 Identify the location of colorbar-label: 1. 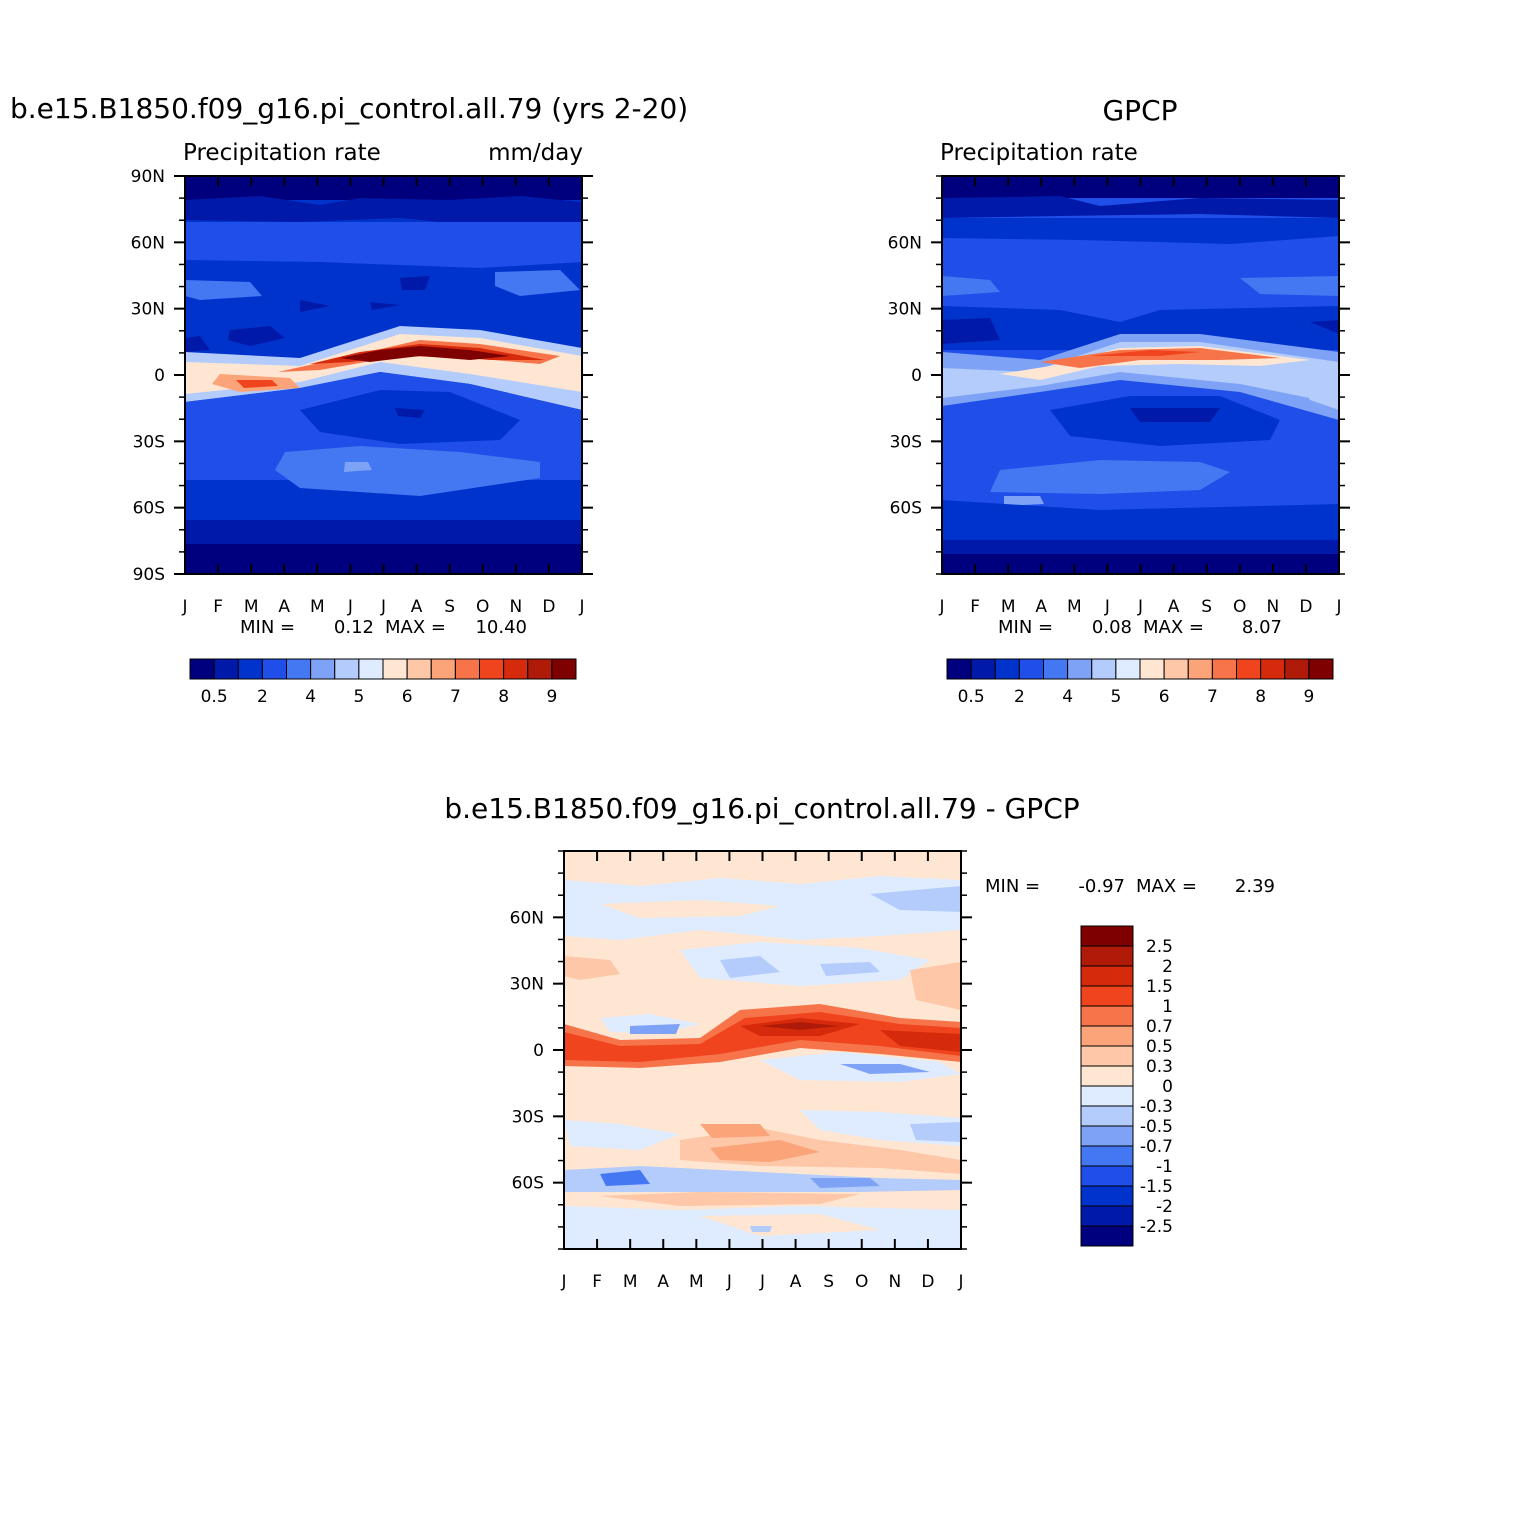
(1167, 1007).